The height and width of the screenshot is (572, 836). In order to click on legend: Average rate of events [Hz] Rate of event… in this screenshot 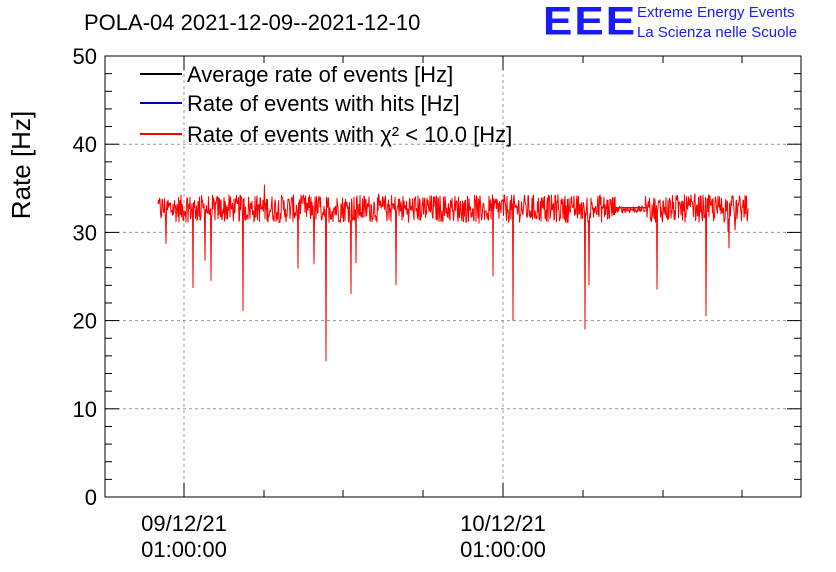, I will do `click(326, 104)`.